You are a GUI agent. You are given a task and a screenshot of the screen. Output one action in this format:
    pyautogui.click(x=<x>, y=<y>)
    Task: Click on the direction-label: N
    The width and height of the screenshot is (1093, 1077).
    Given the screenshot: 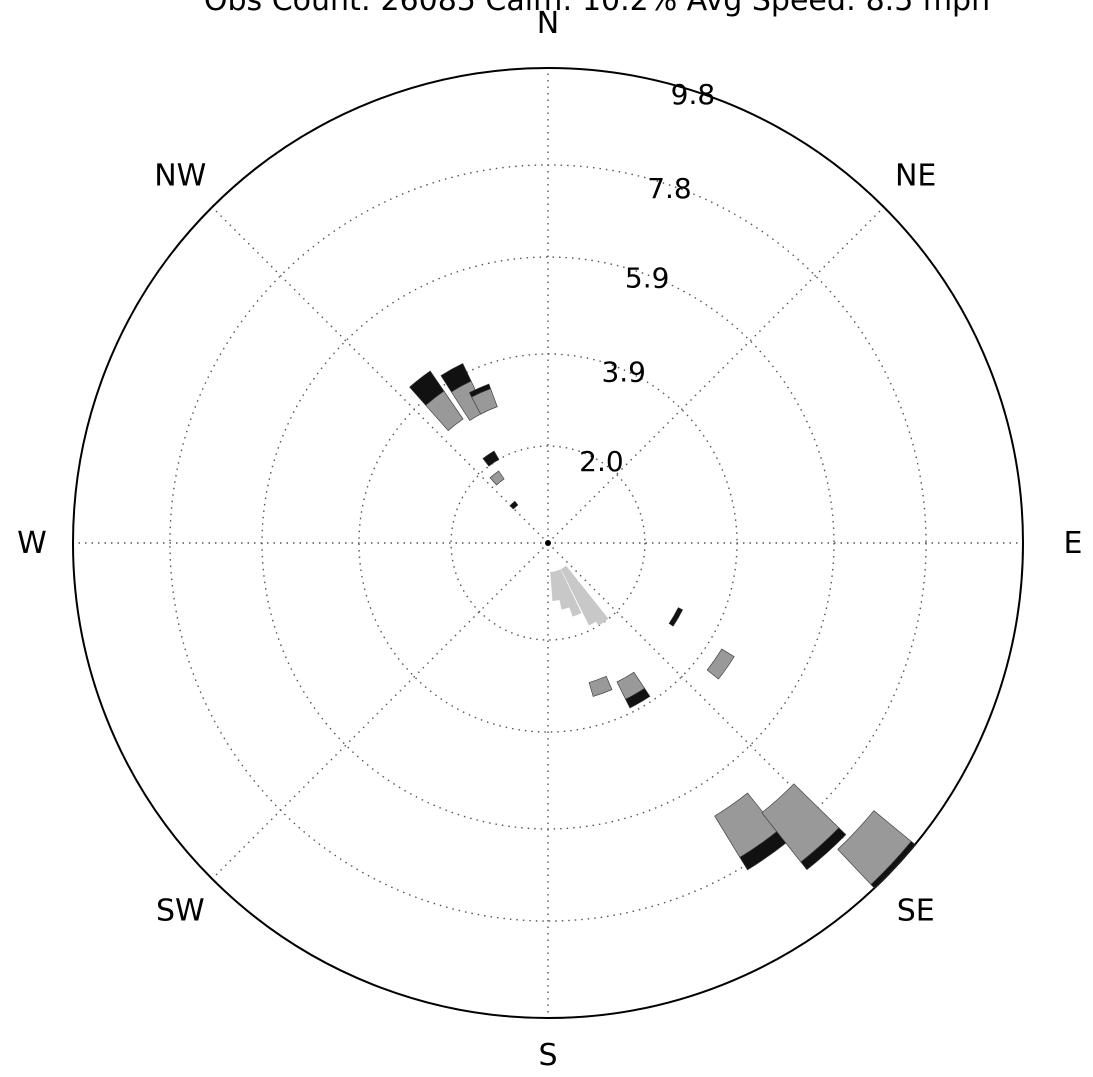 What is the action you would take?
    pyautogui.click(x=548, y=23)
    